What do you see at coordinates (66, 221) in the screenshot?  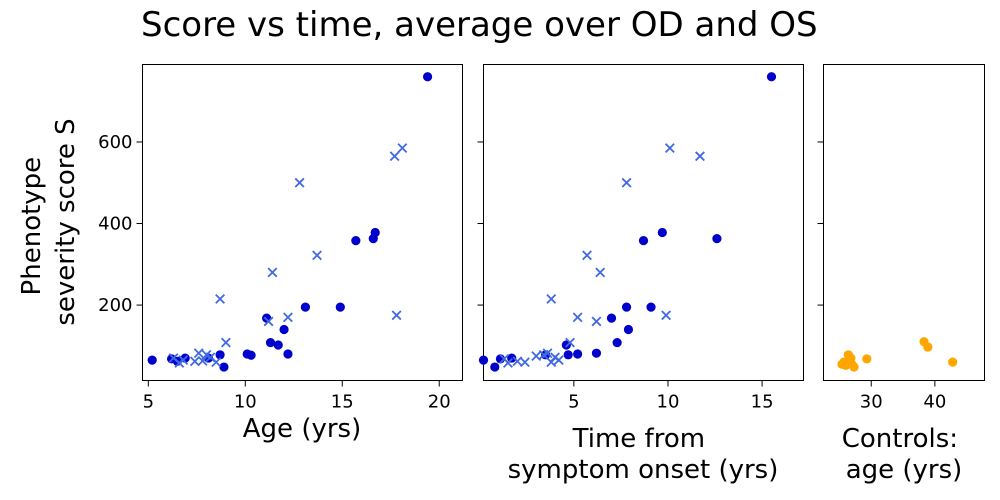 I see `y-axis-label-line-2: severity score S` at bounding box center [66, 221].